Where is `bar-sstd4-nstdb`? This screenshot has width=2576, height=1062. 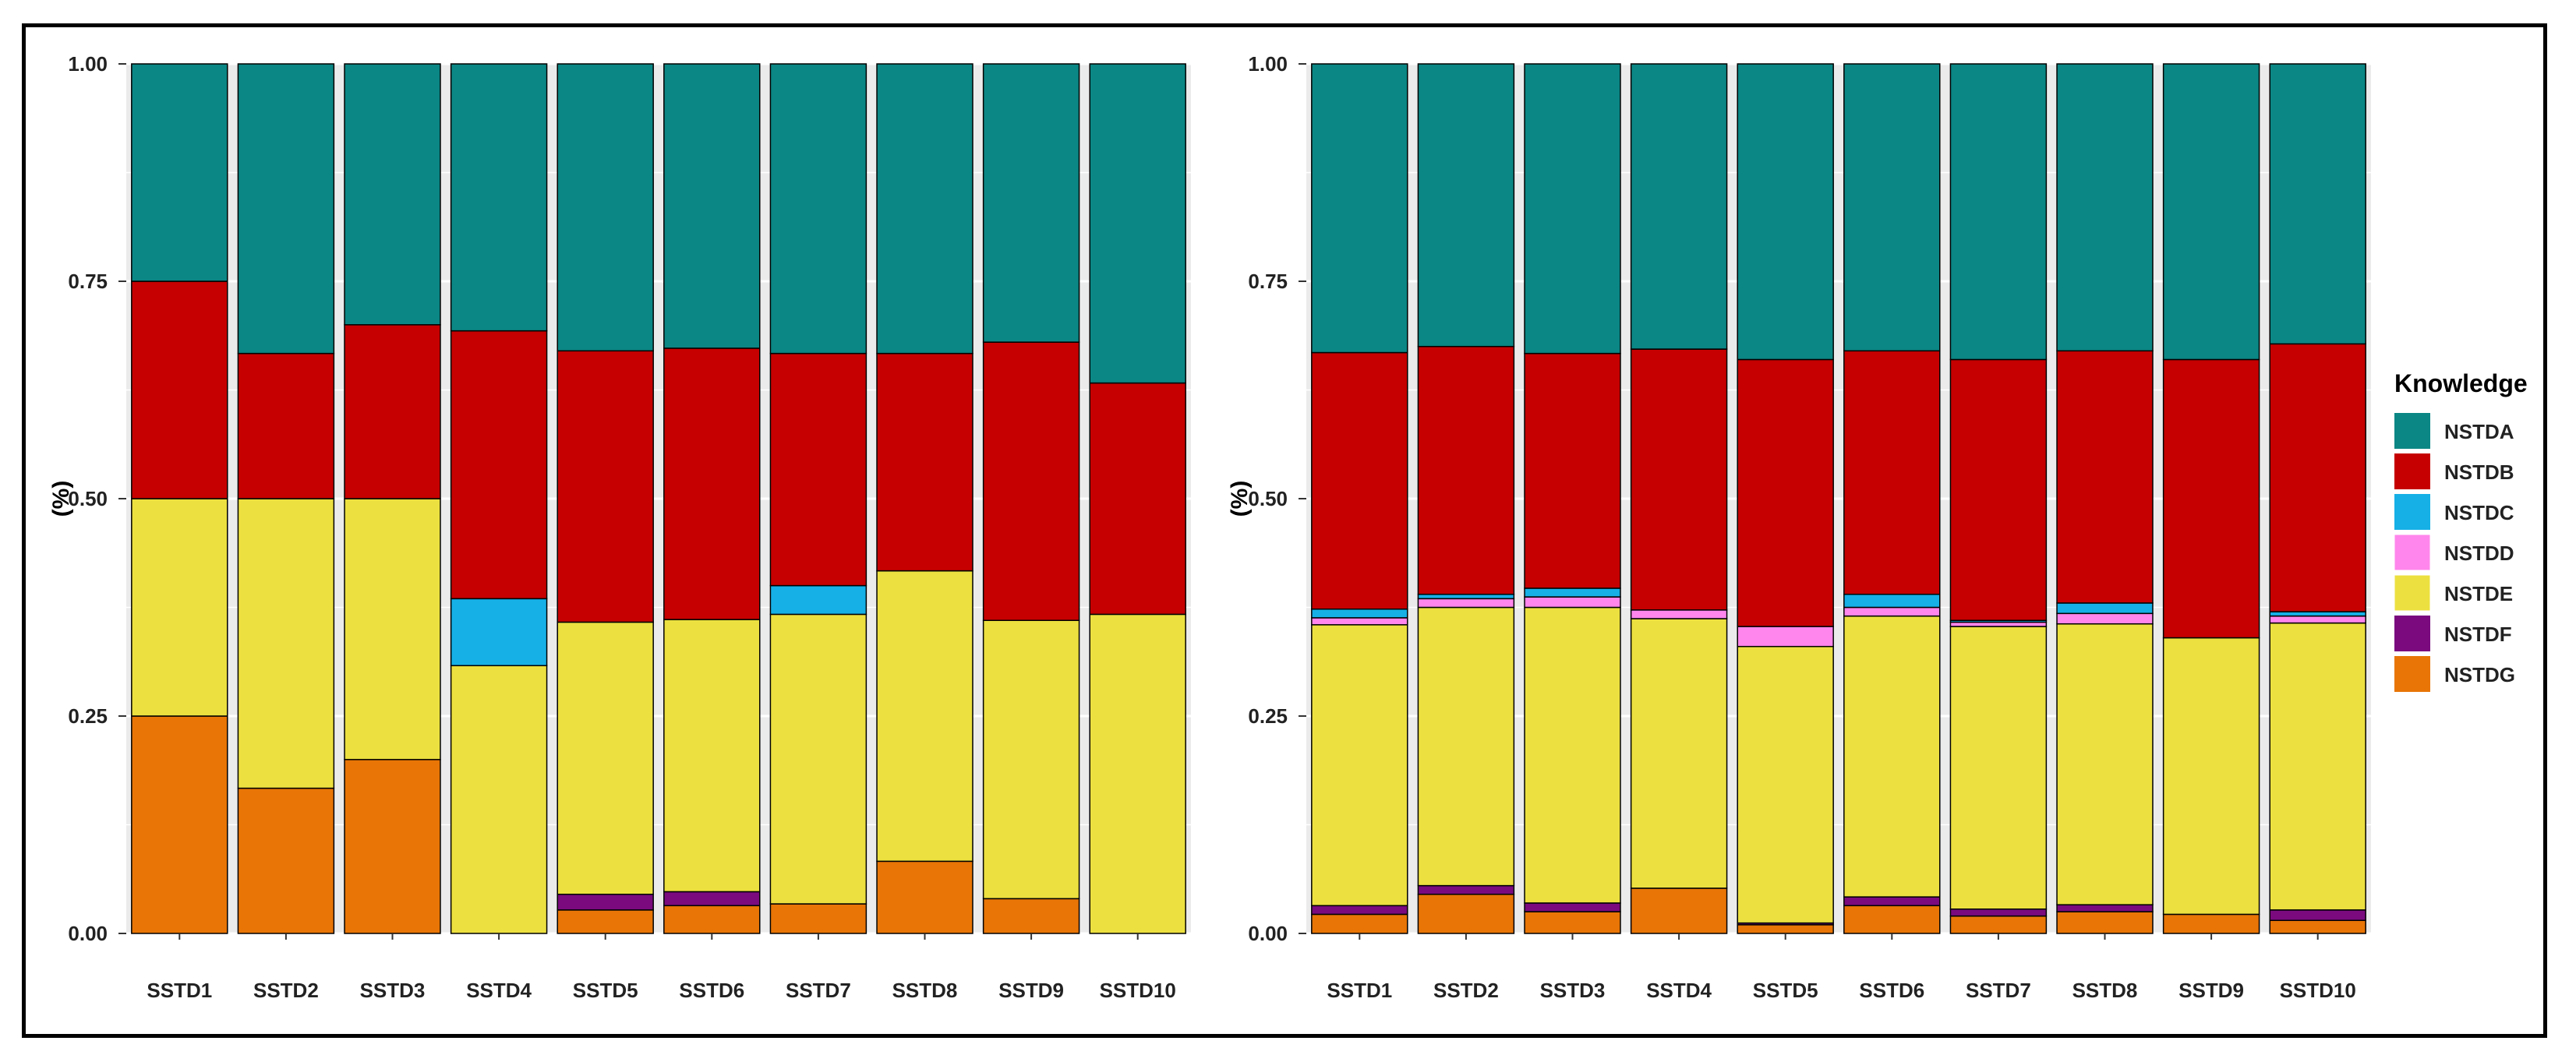
bar-sstd4-nstdb is located at coordinates (499, 465).